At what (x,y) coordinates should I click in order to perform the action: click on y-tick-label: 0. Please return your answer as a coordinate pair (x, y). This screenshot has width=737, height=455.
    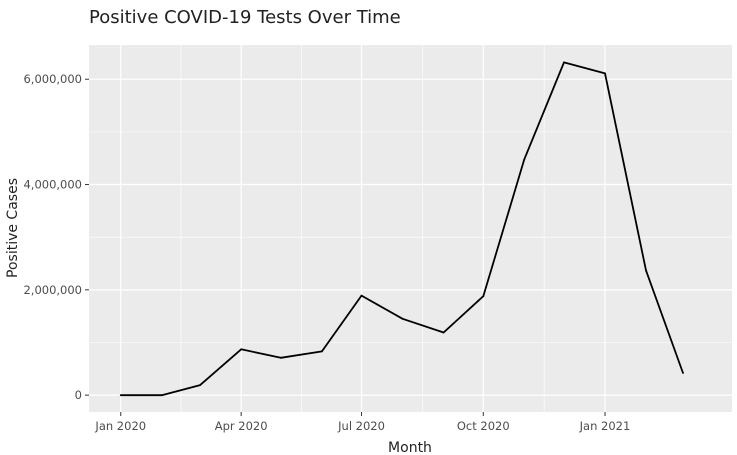
    Looking at the image, I should click on (78, 395).